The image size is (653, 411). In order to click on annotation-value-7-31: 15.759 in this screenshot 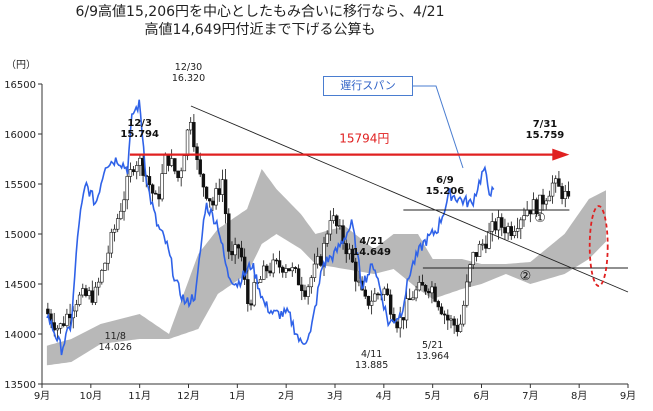, I will do `click(545, 135)`.